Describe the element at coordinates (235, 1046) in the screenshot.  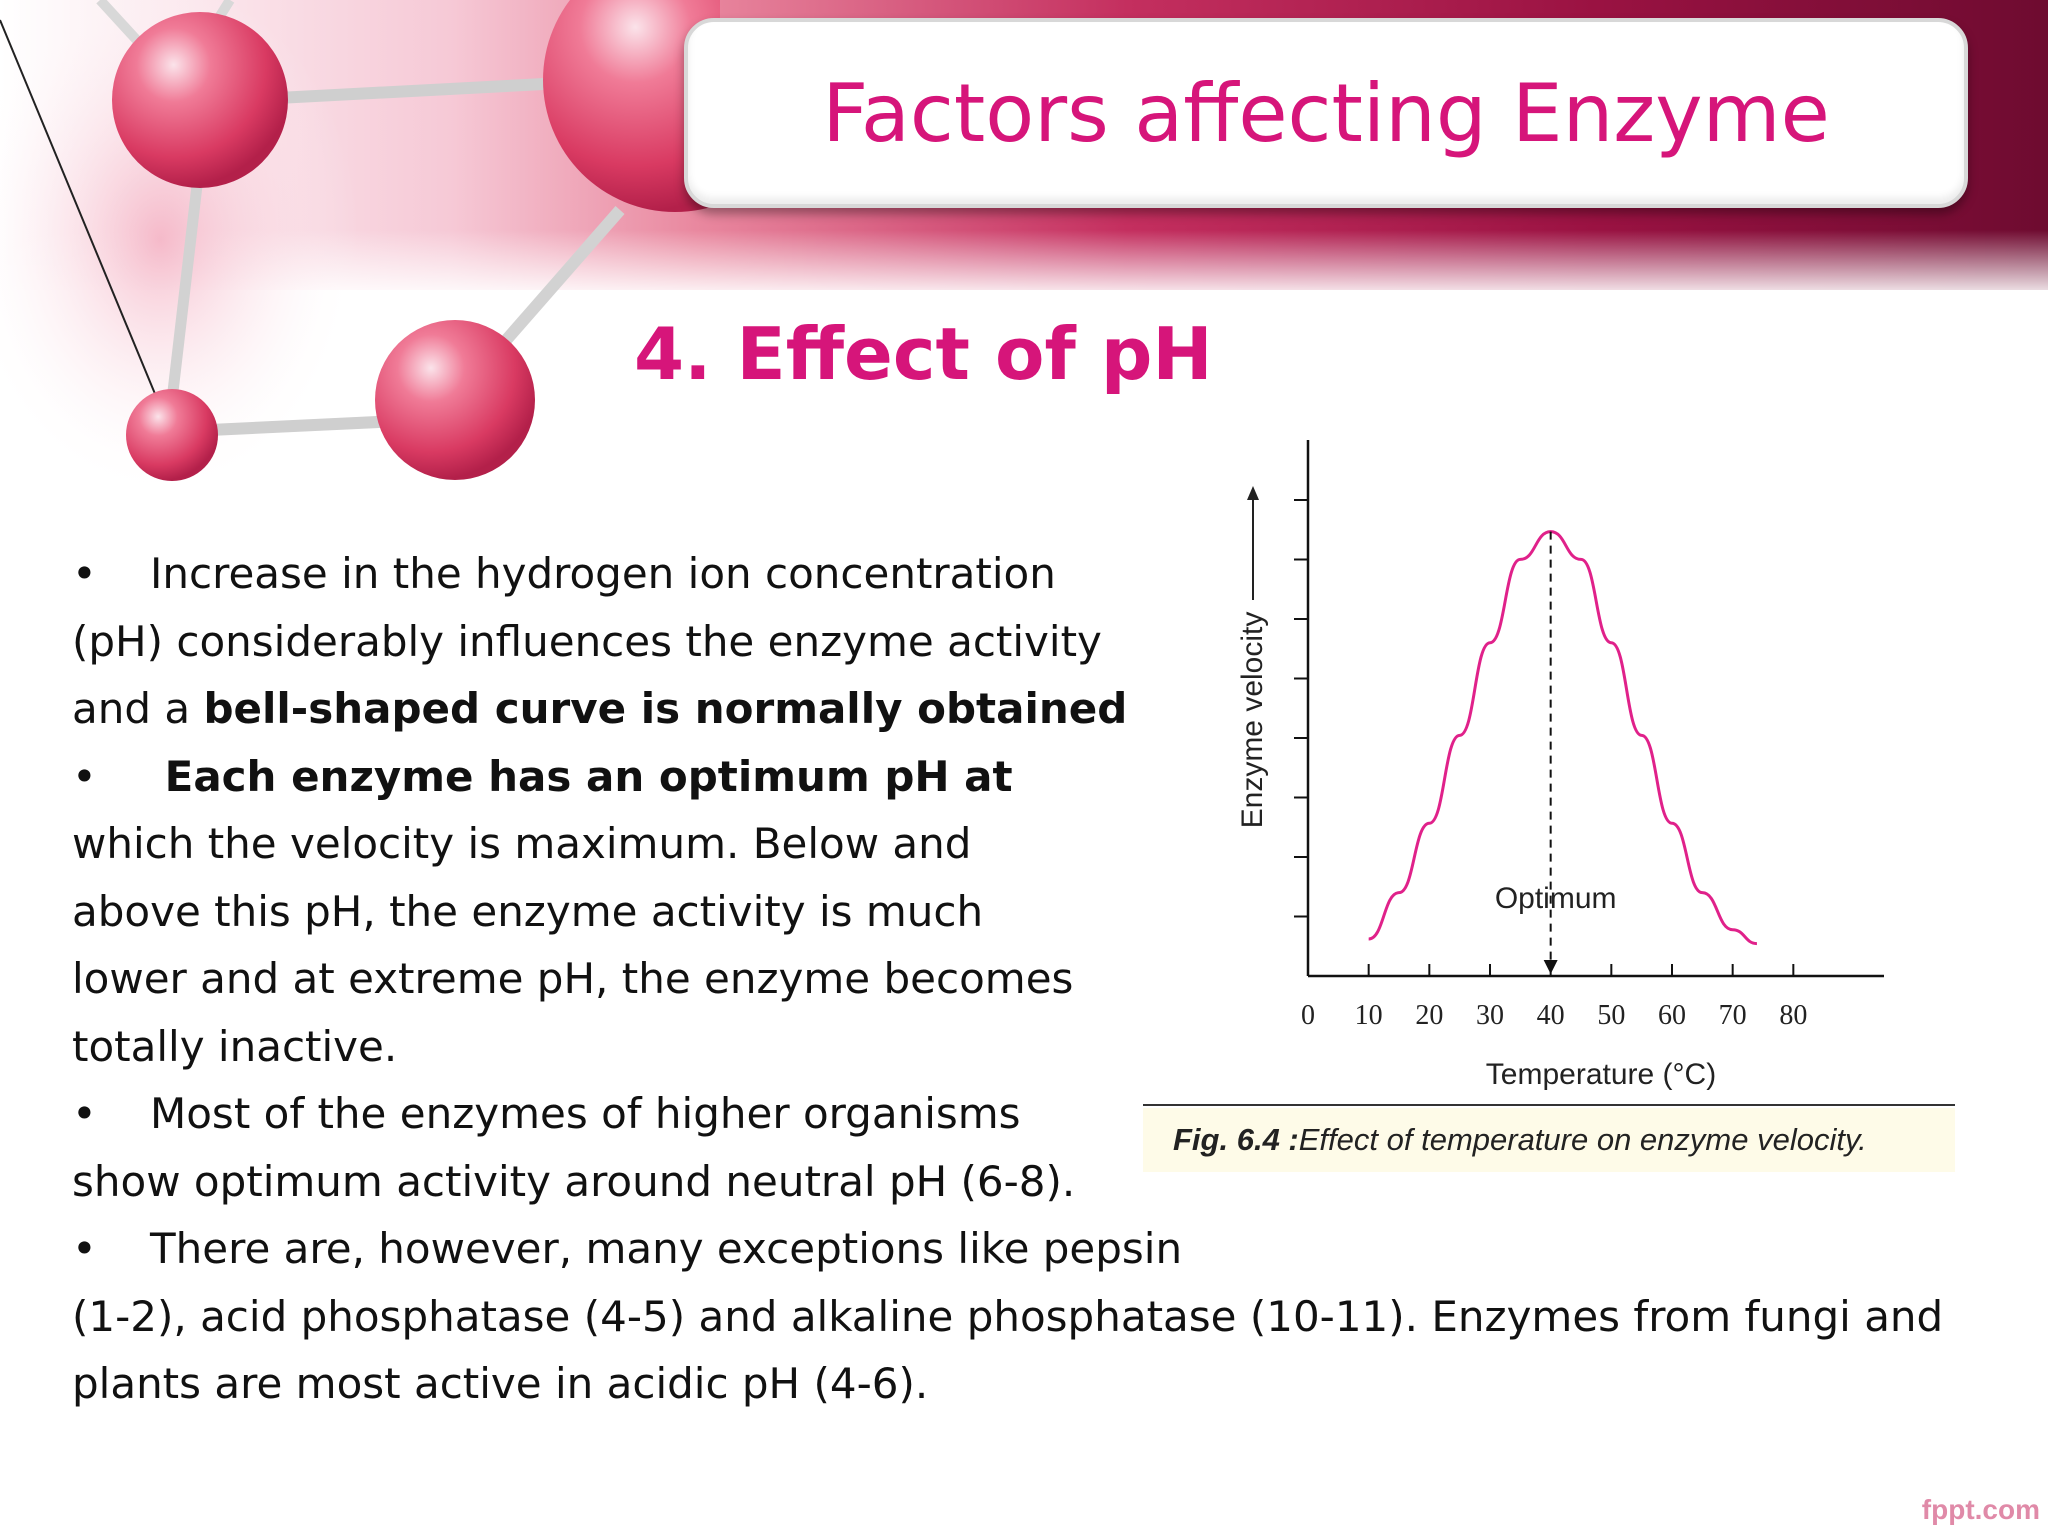
I see `bullet-2-line-5: totally inactive.` at that location.